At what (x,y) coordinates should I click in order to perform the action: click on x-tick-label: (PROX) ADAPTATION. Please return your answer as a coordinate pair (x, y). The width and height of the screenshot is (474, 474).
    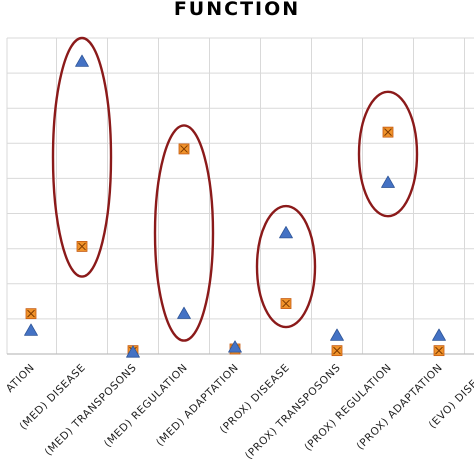
    Looking at the image, I should click on (399, 407).